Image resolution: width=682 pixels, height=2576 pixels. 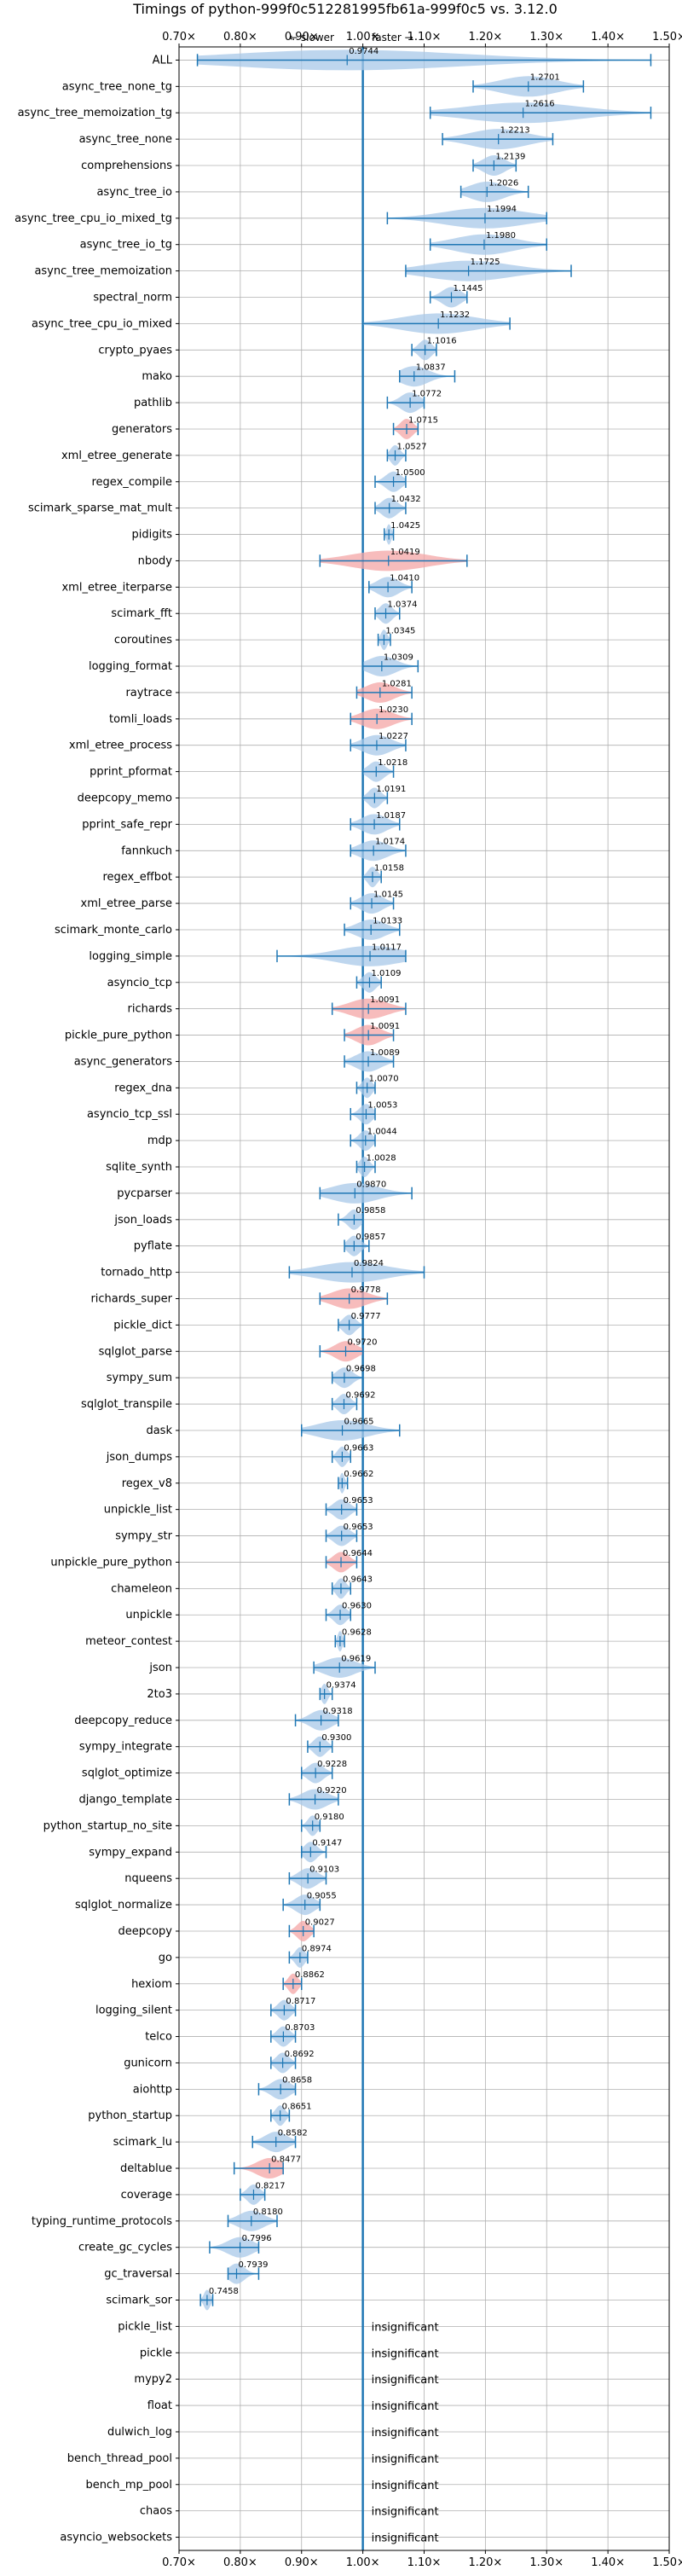 What do you see at coordinates (324, 1870) in the screenshot?
I see `value-label: 0.9103` at bounding box center [324, 1870].